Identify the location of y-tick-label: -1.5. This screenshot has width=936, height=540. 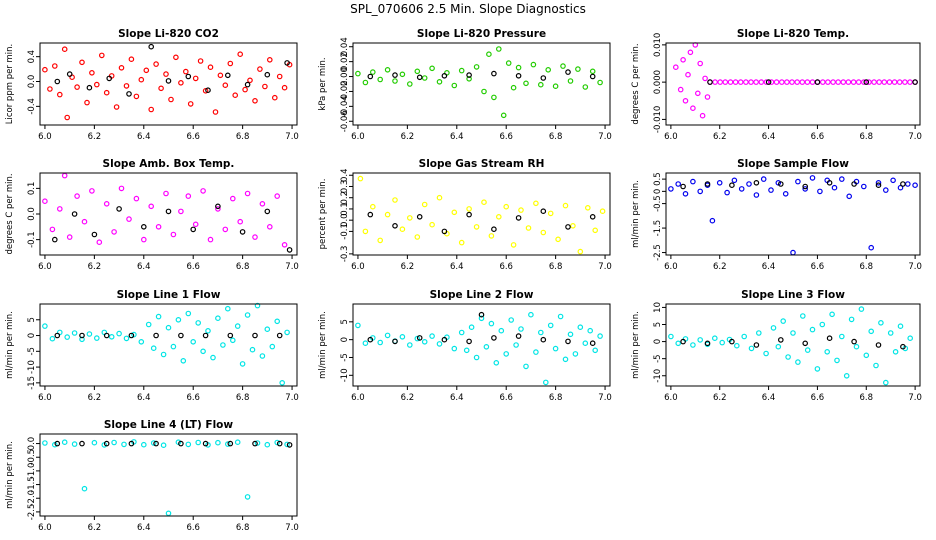
(32, 484).